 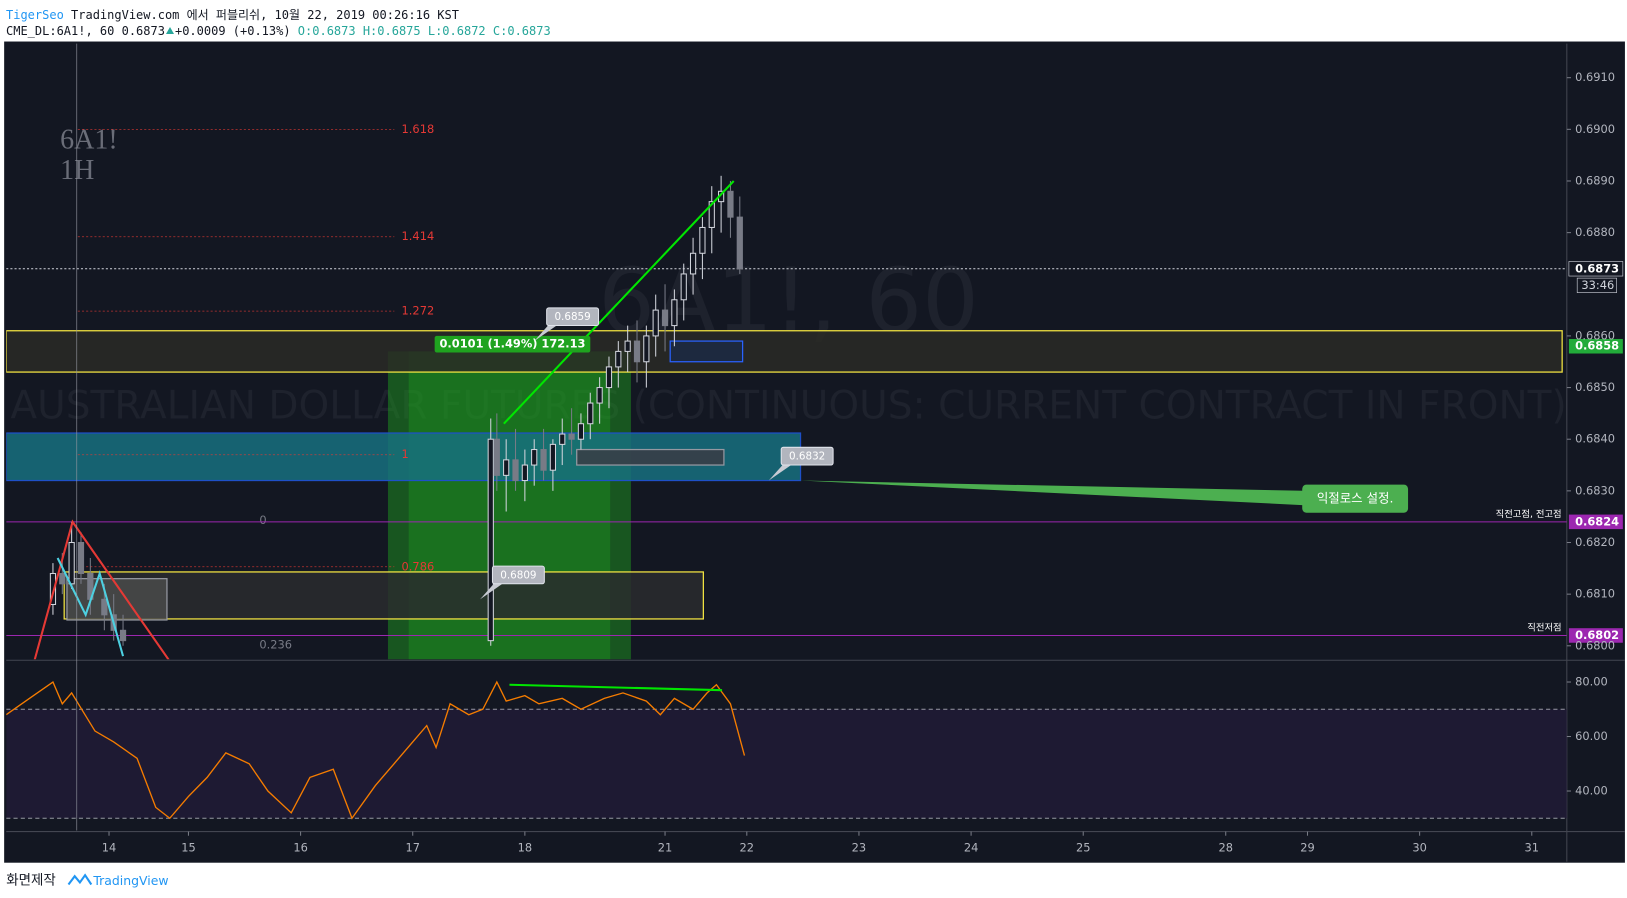 I want to click on last: 0.6873, so click(x=143, y=31).